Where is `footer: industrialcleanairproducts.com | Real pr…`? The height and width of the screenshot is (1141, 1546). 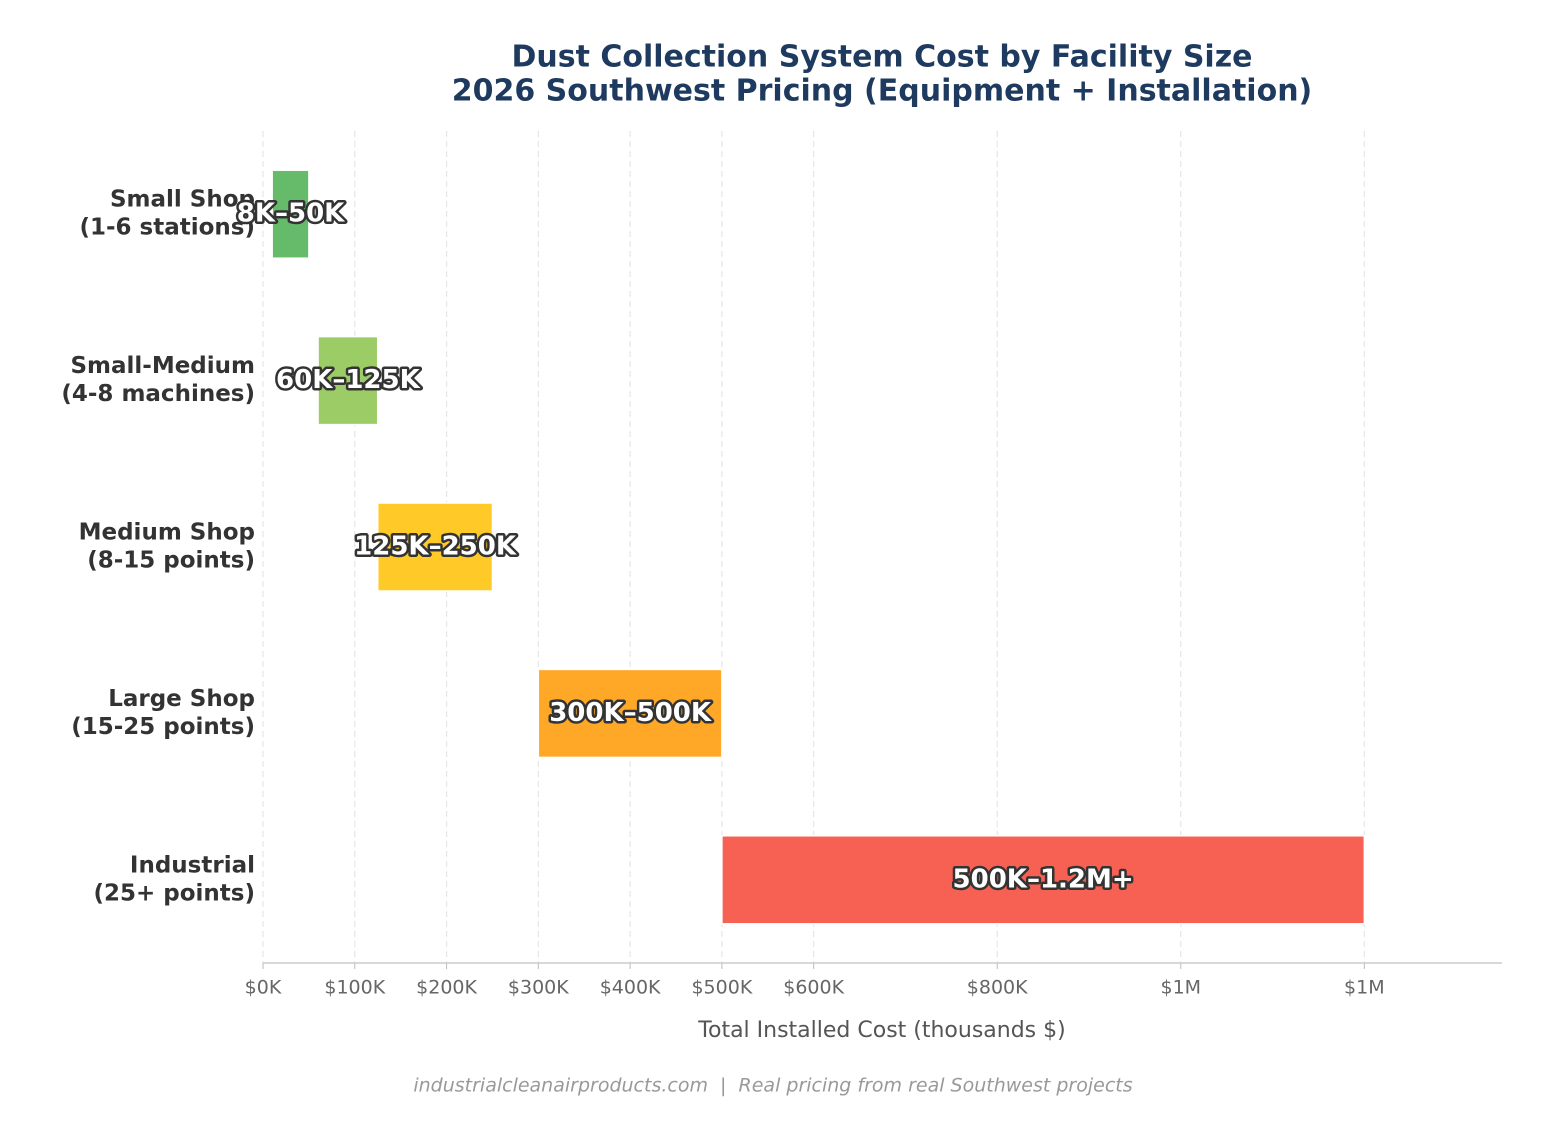 footer: industrialcleanairproducts.com | Real pr… is located at coordinates (772, 1086).